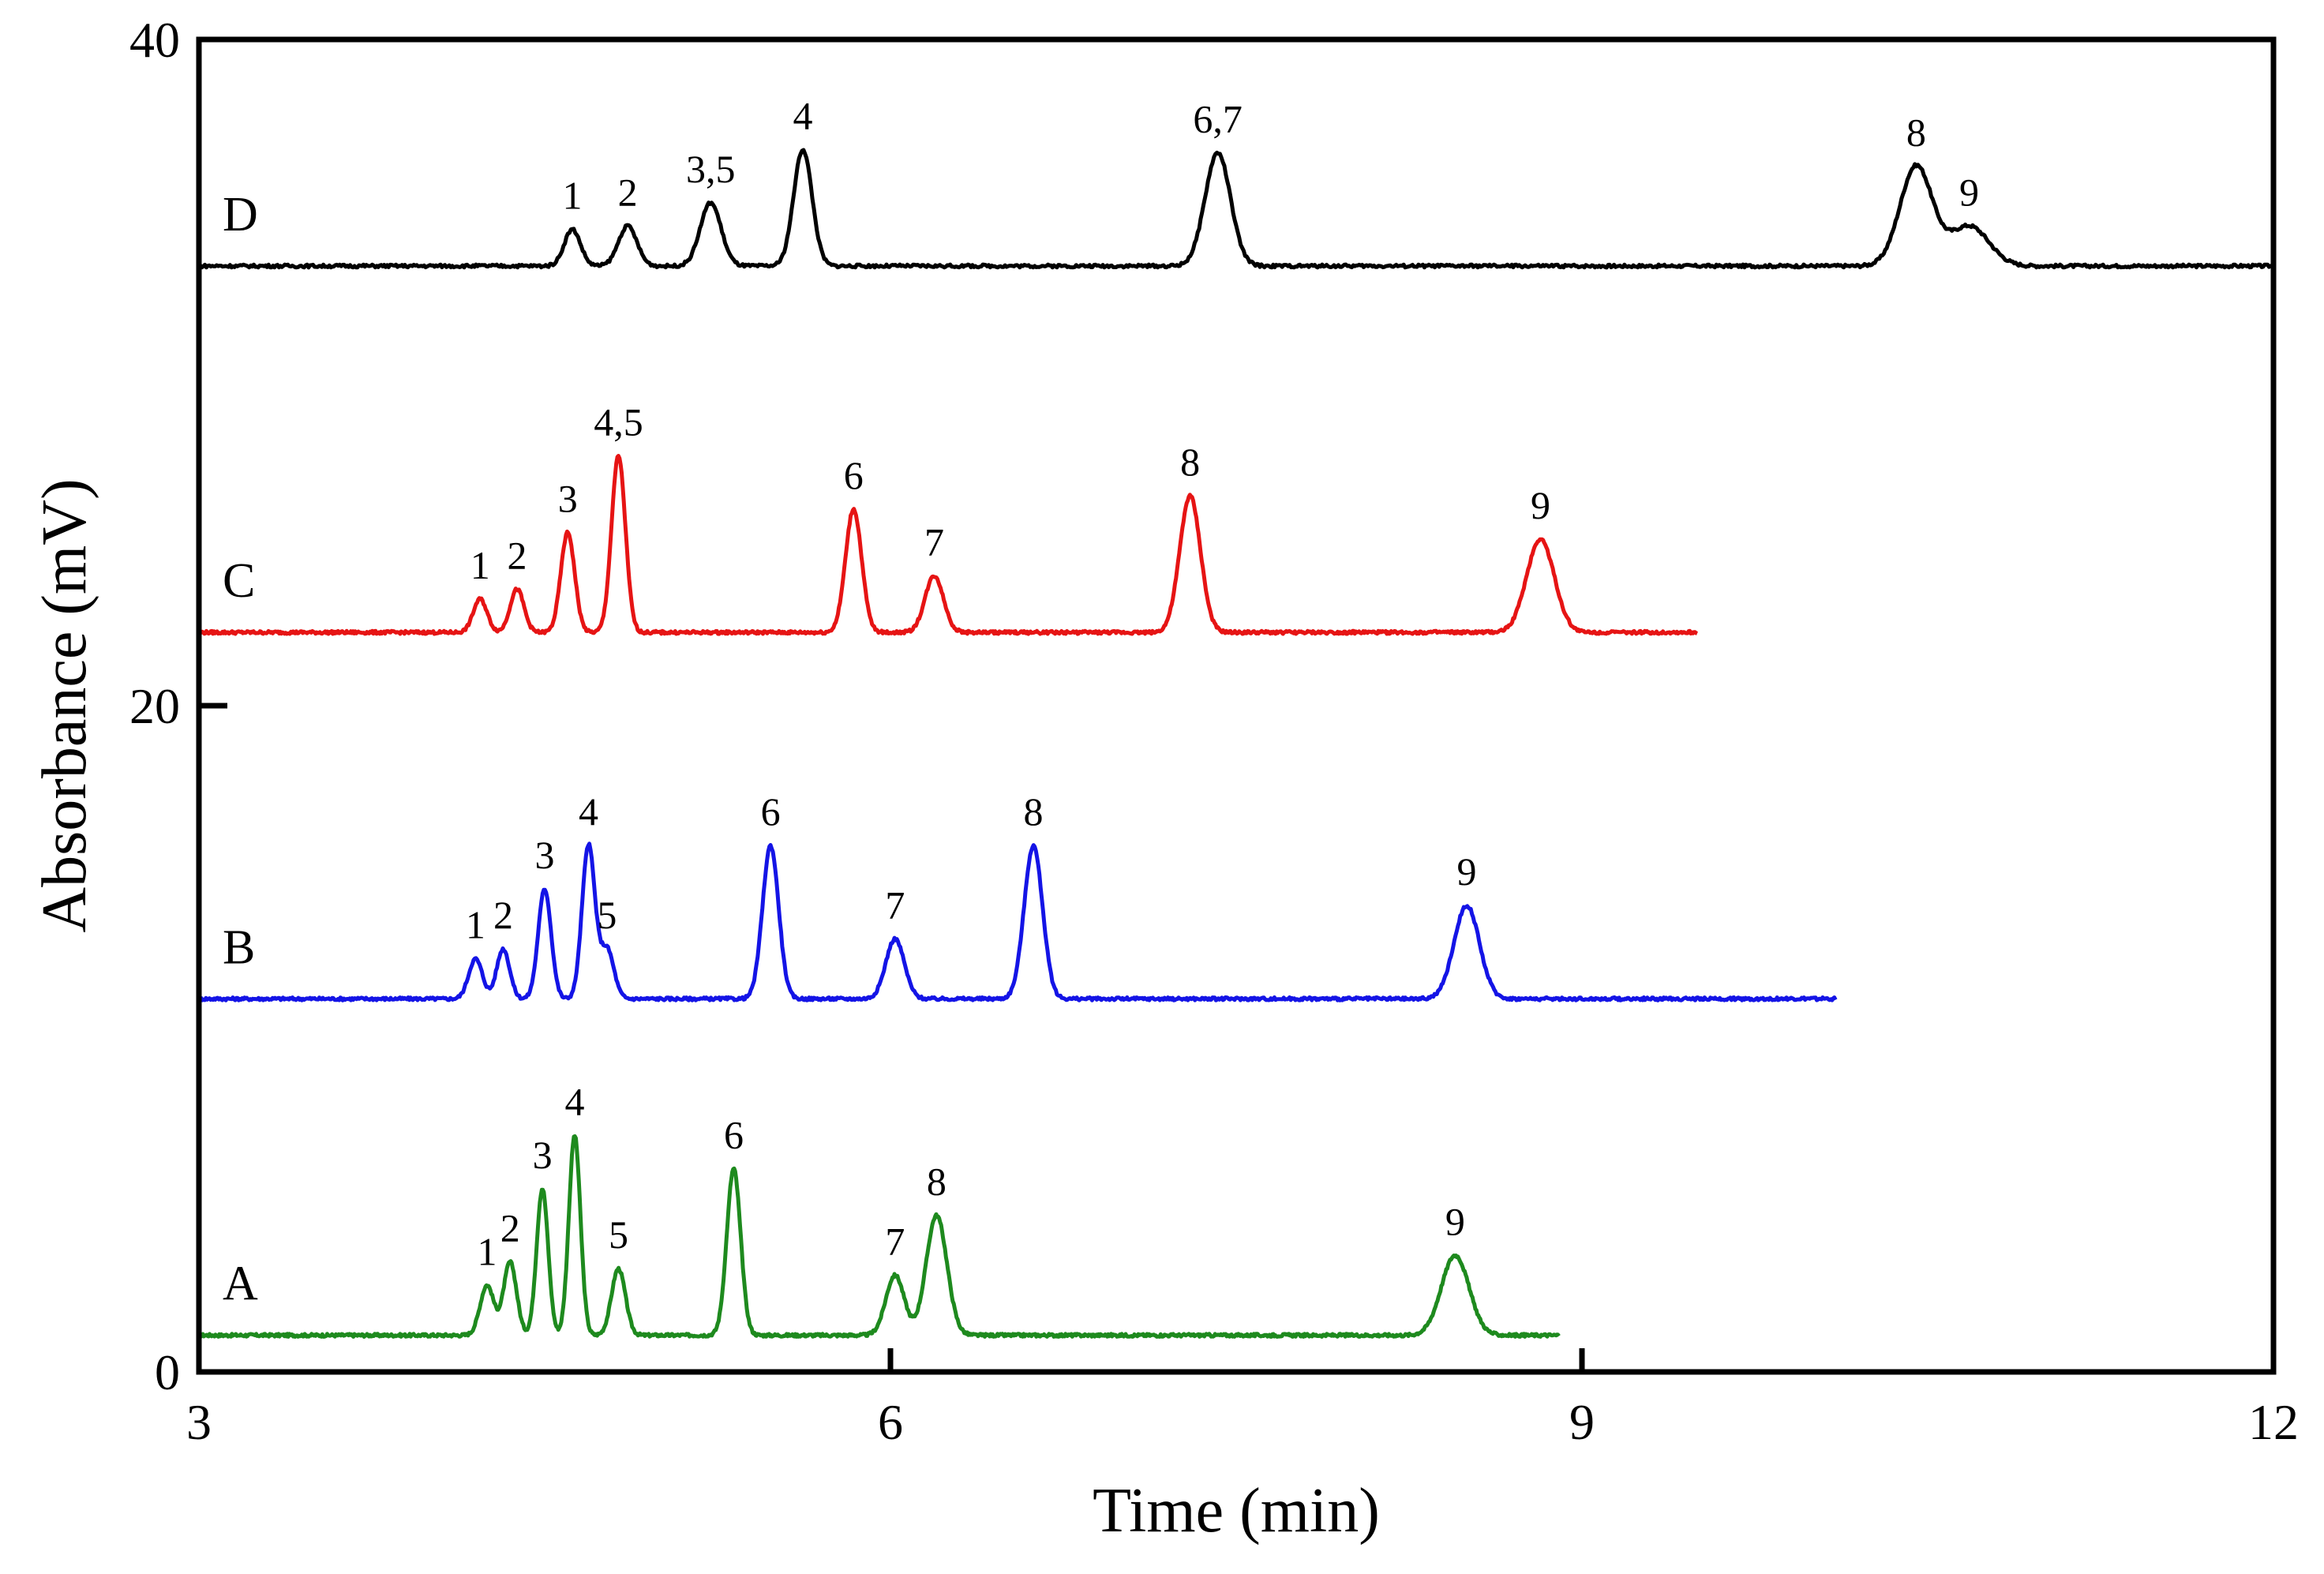  What do you see at coordinates (154, 706) in the screenshot?
I see `y-tick-label: 20` at bounding box center [154, 706].